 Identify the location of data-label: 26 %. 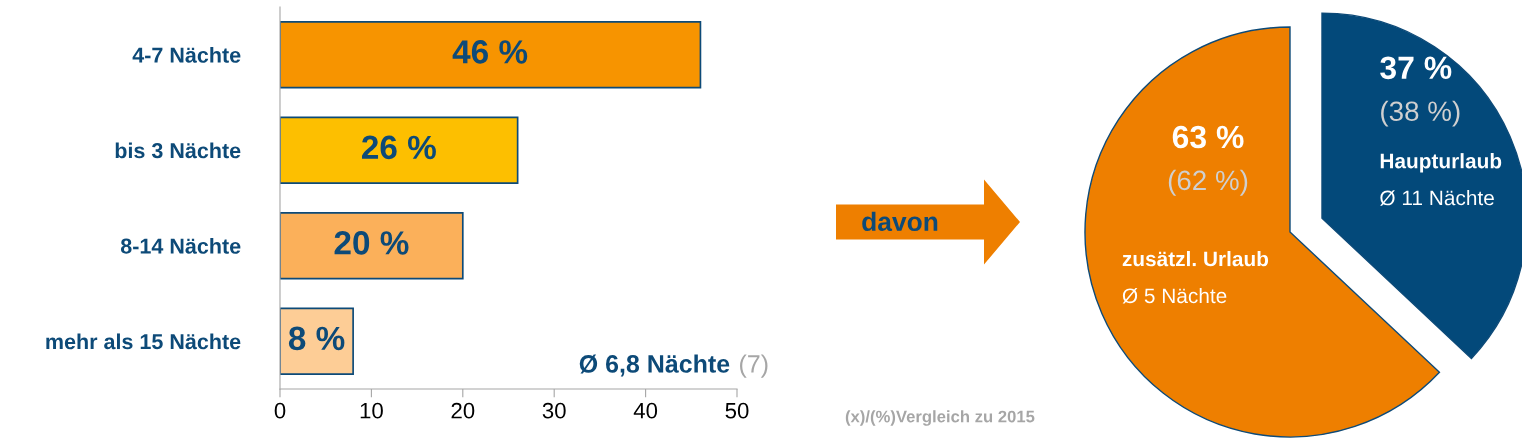
(398, 147).